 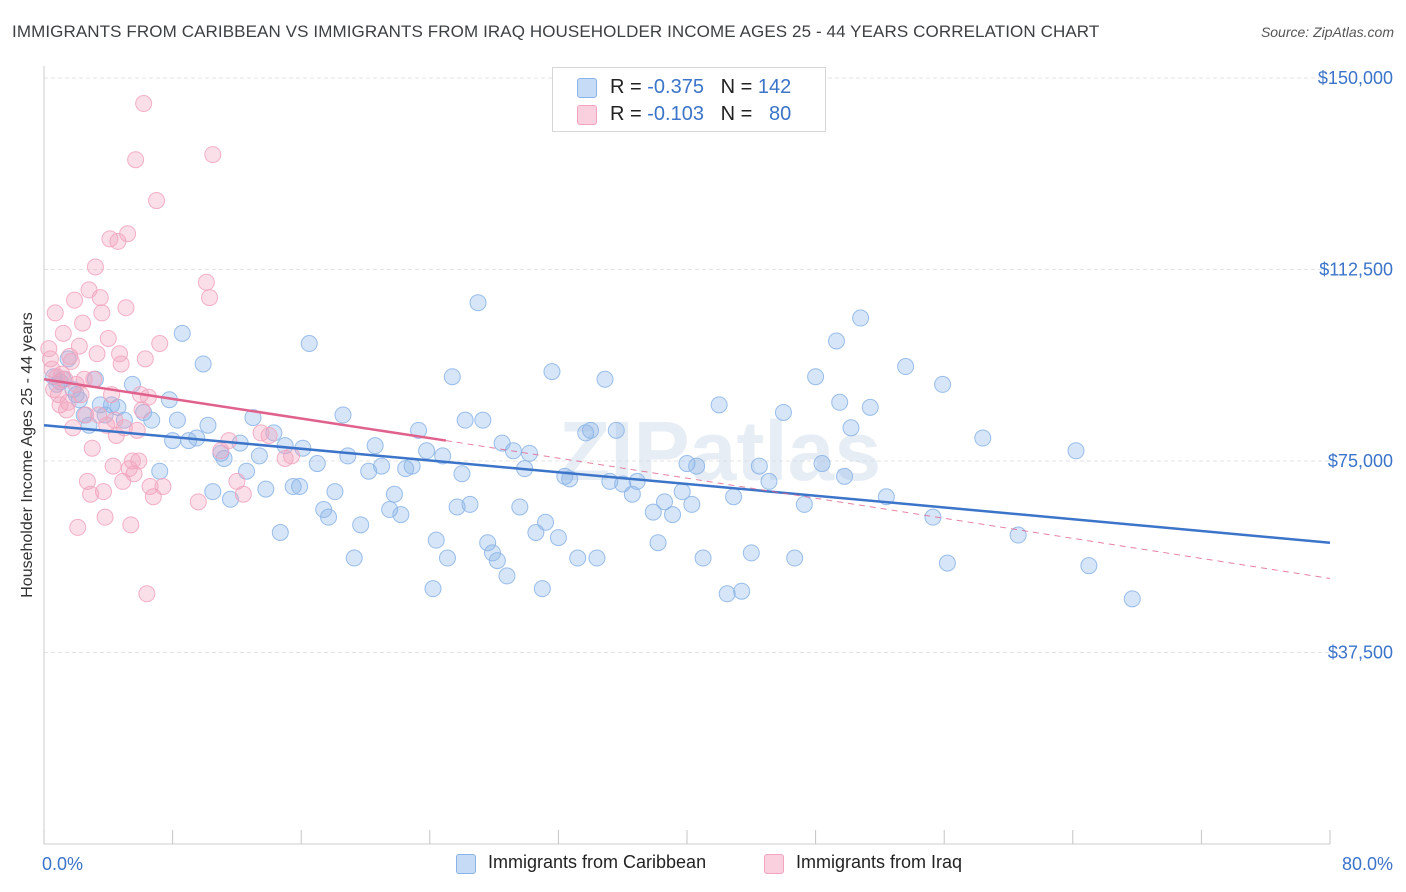 I want to click on source-credit: Source: ZipAtlas.com, so click(x=1327, y=32).